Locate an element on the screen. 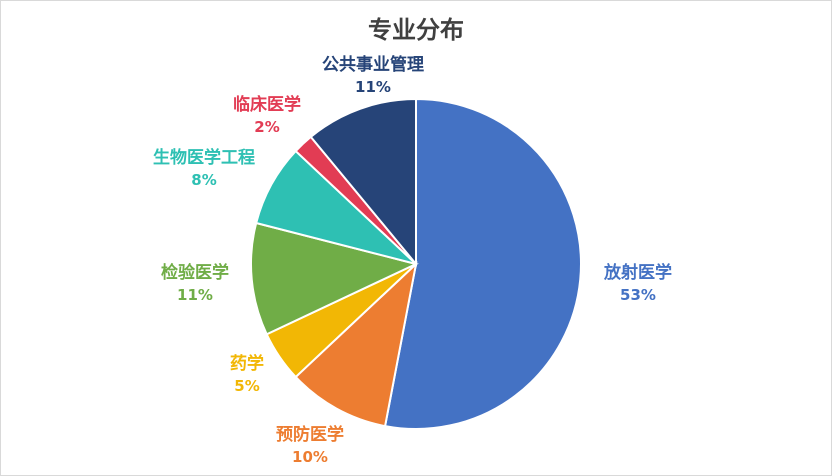 The image size is (832, 476). slice-label: 临床医学 is located at coordinates (267, 104).